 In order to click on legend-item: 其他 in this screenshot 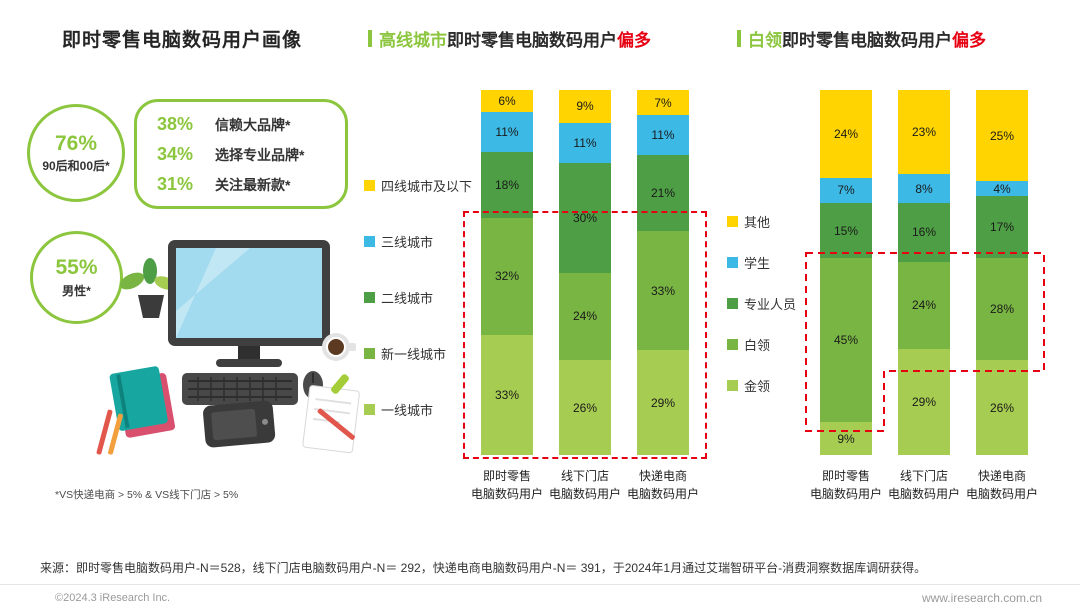, I will do `click(761, 221)`.